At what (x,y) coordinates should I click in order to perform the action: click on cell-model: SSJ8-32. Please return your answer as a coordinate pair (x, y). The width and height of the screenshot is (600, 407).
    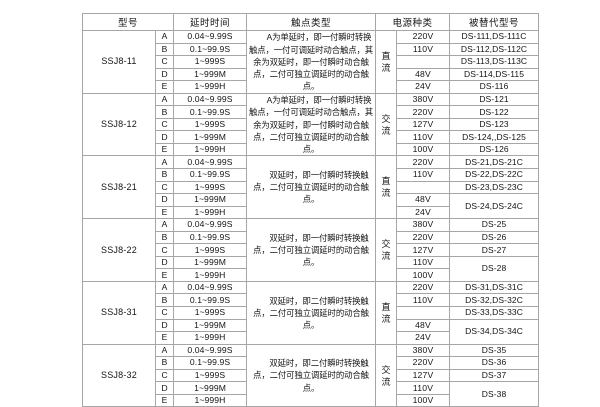
    Looking at the image, I should click on (119, 375).